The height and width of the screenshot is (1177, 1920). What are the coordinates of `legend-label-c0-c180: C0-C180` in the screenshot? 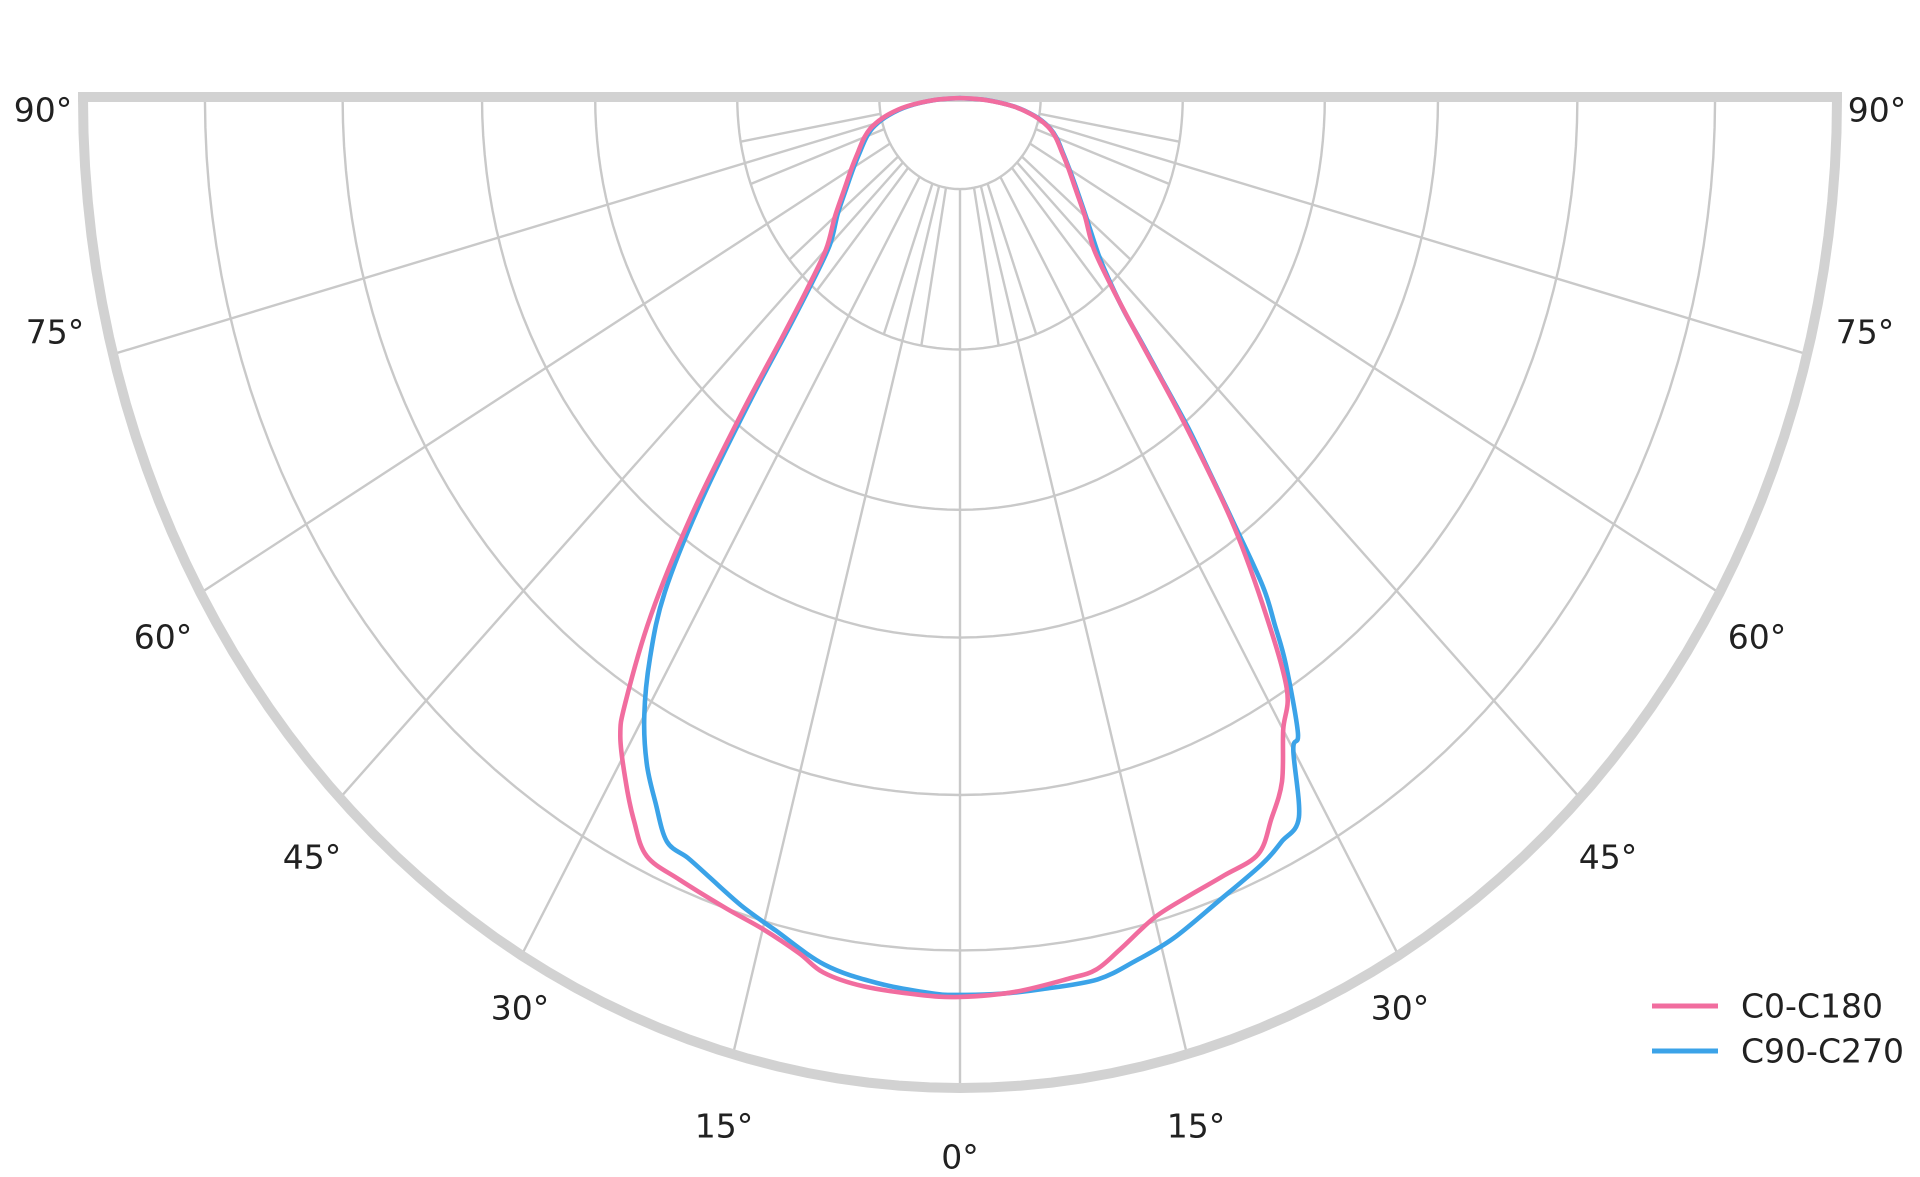 It's located at (1812, 1006).